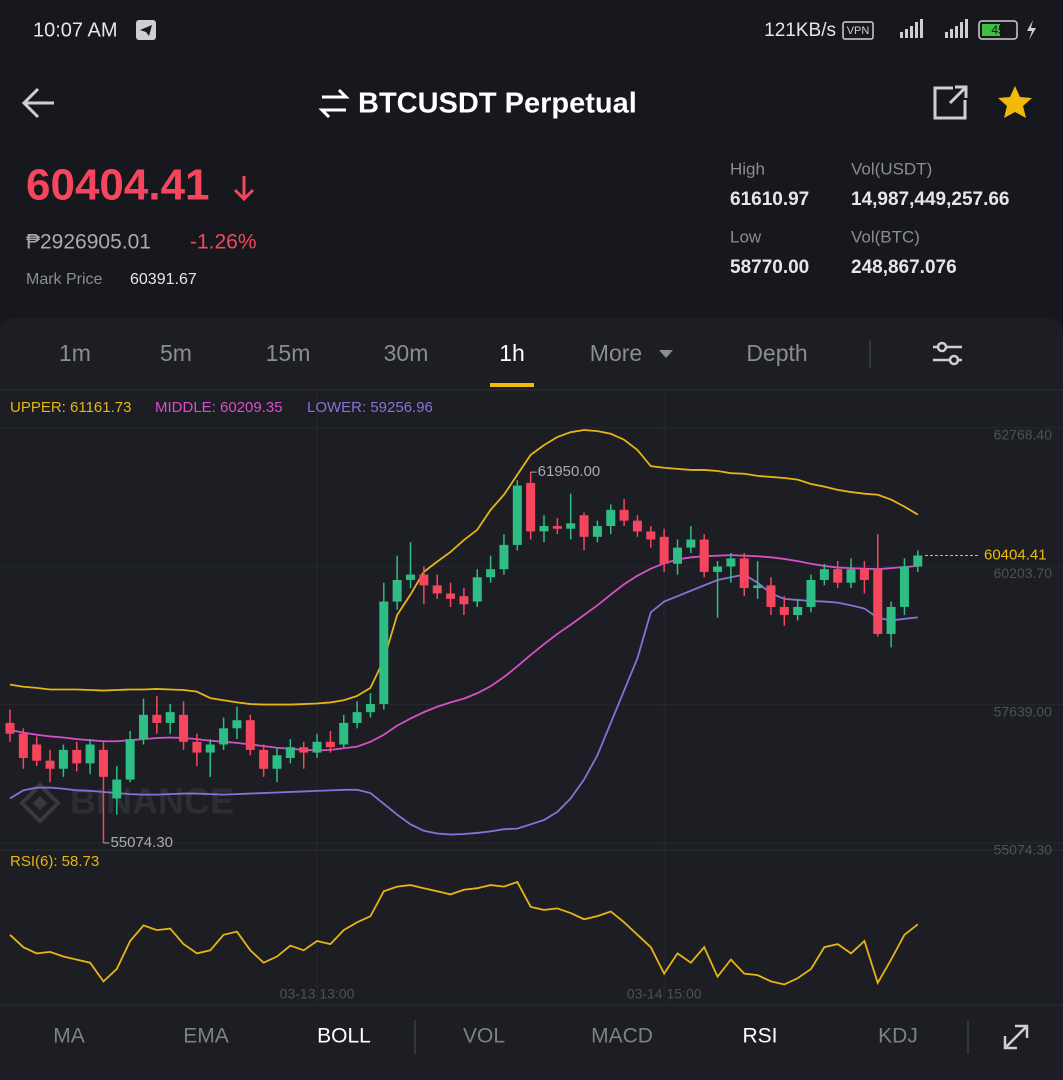 The width and height of the screenshot is (1063, 1080). I want to click on interval-tab: 1m, so click(75, 353).